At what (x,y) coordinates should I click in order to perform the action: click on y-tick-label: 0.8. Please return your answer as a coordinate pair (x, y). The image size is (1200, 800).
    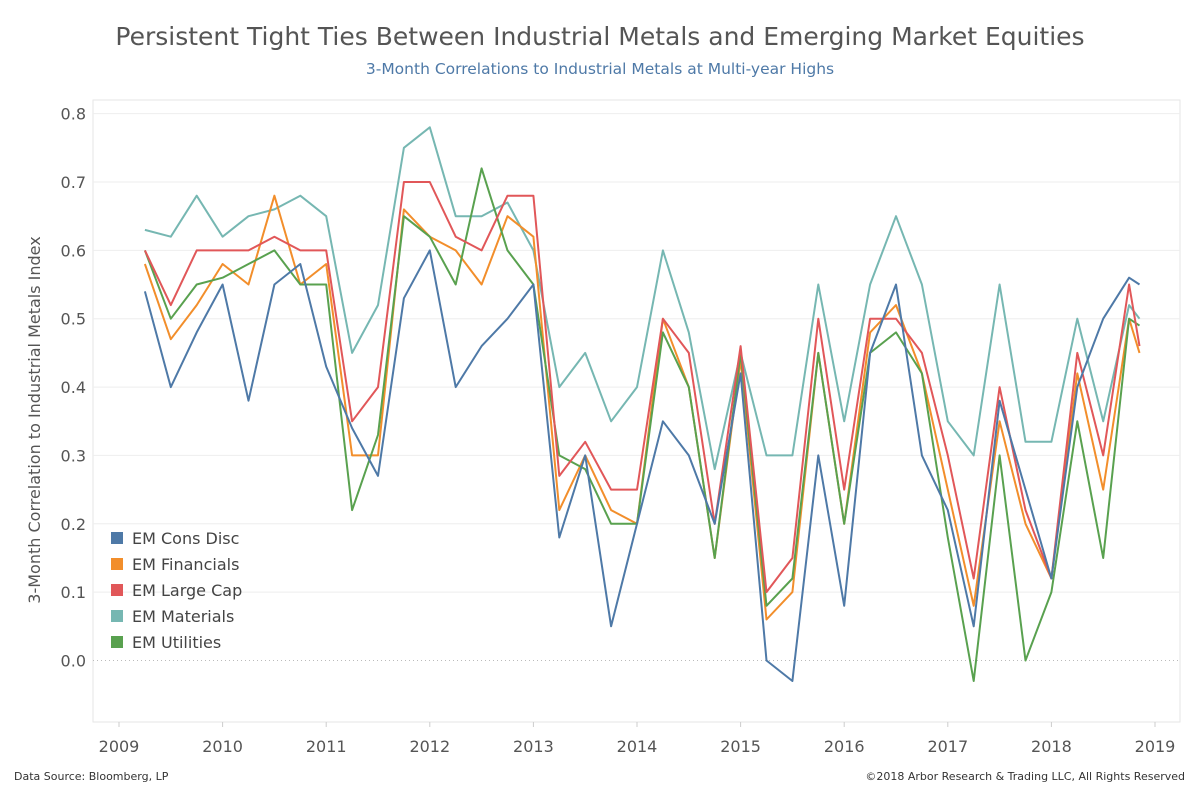
    Looking at the image, I should click on (73, 114).